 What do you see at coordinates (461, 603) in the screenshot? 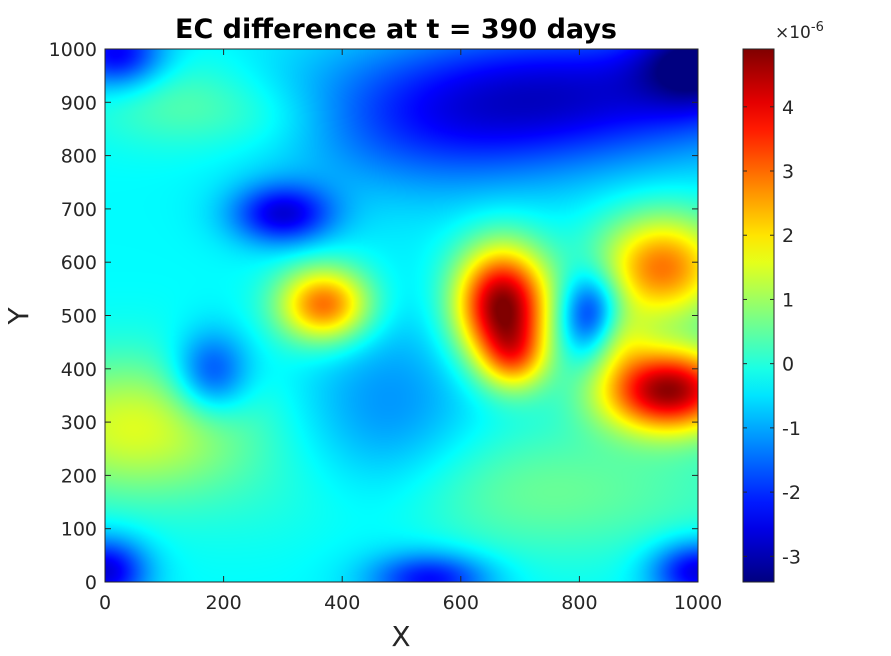
I see `x-tick-label: 600` at bounding box center [461, 603].